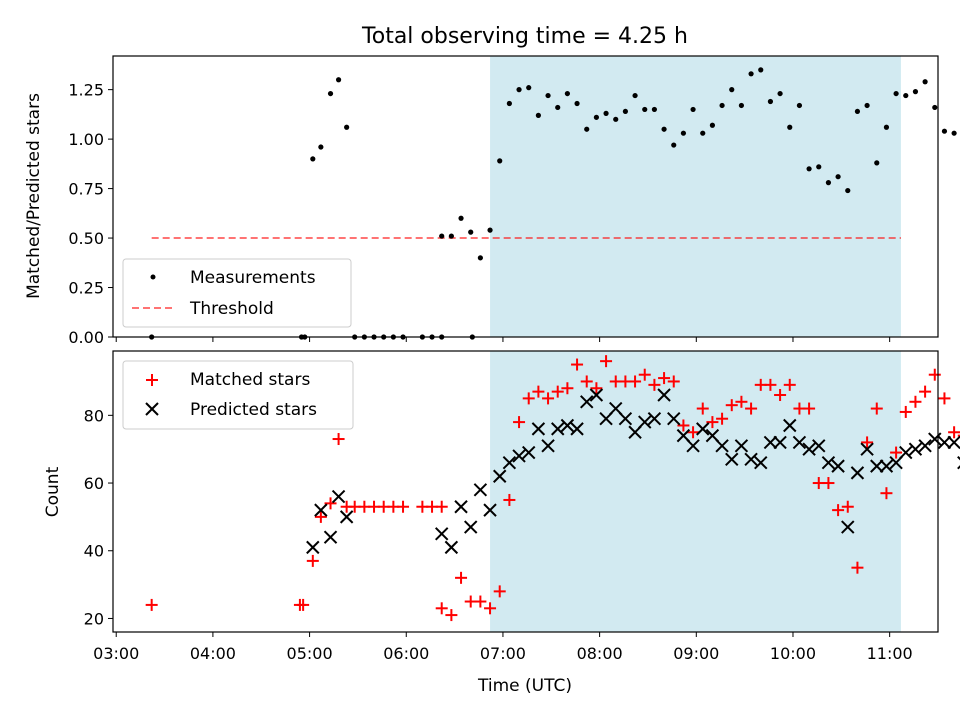  Describe the element at coordinates (253, 410) in the screenshot. I see `legend-predicted-label: Predicted stars` at that location.